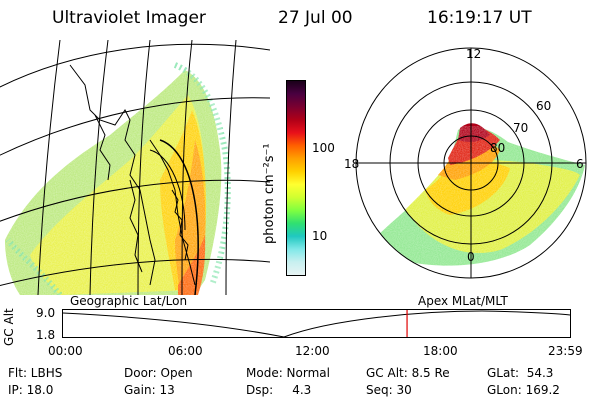  I want to click on timeline-y-bottom: 1.8, so click(46, 335).